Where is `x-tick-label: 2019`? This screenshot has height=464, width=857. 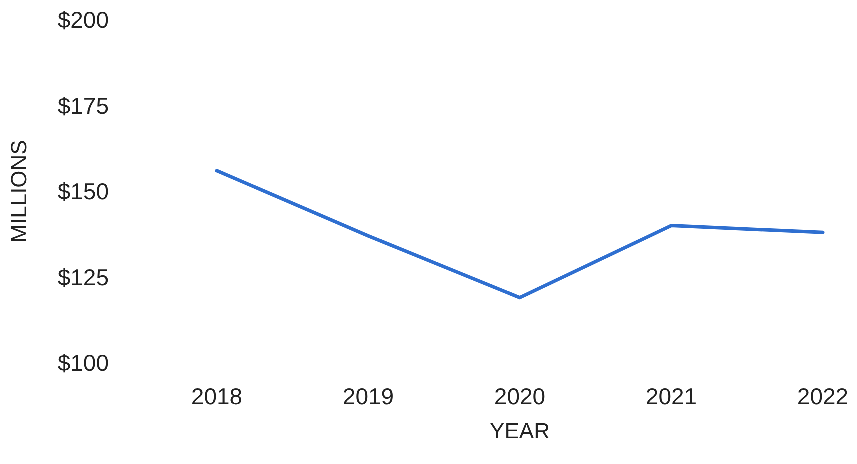 x-tick-label: 2019 is located at coordinates (368, 397).